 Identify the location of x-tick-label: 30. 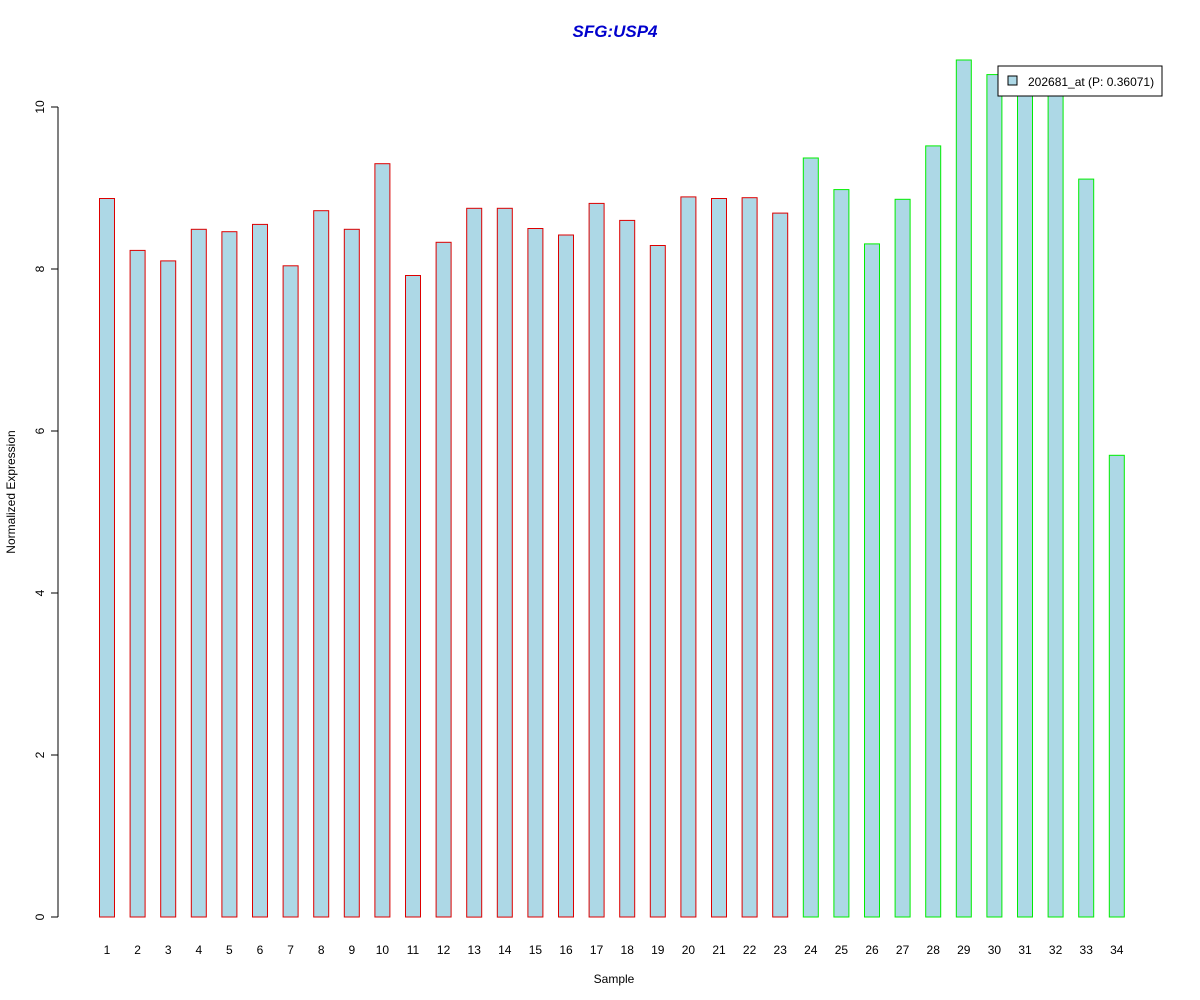
(995, 950).